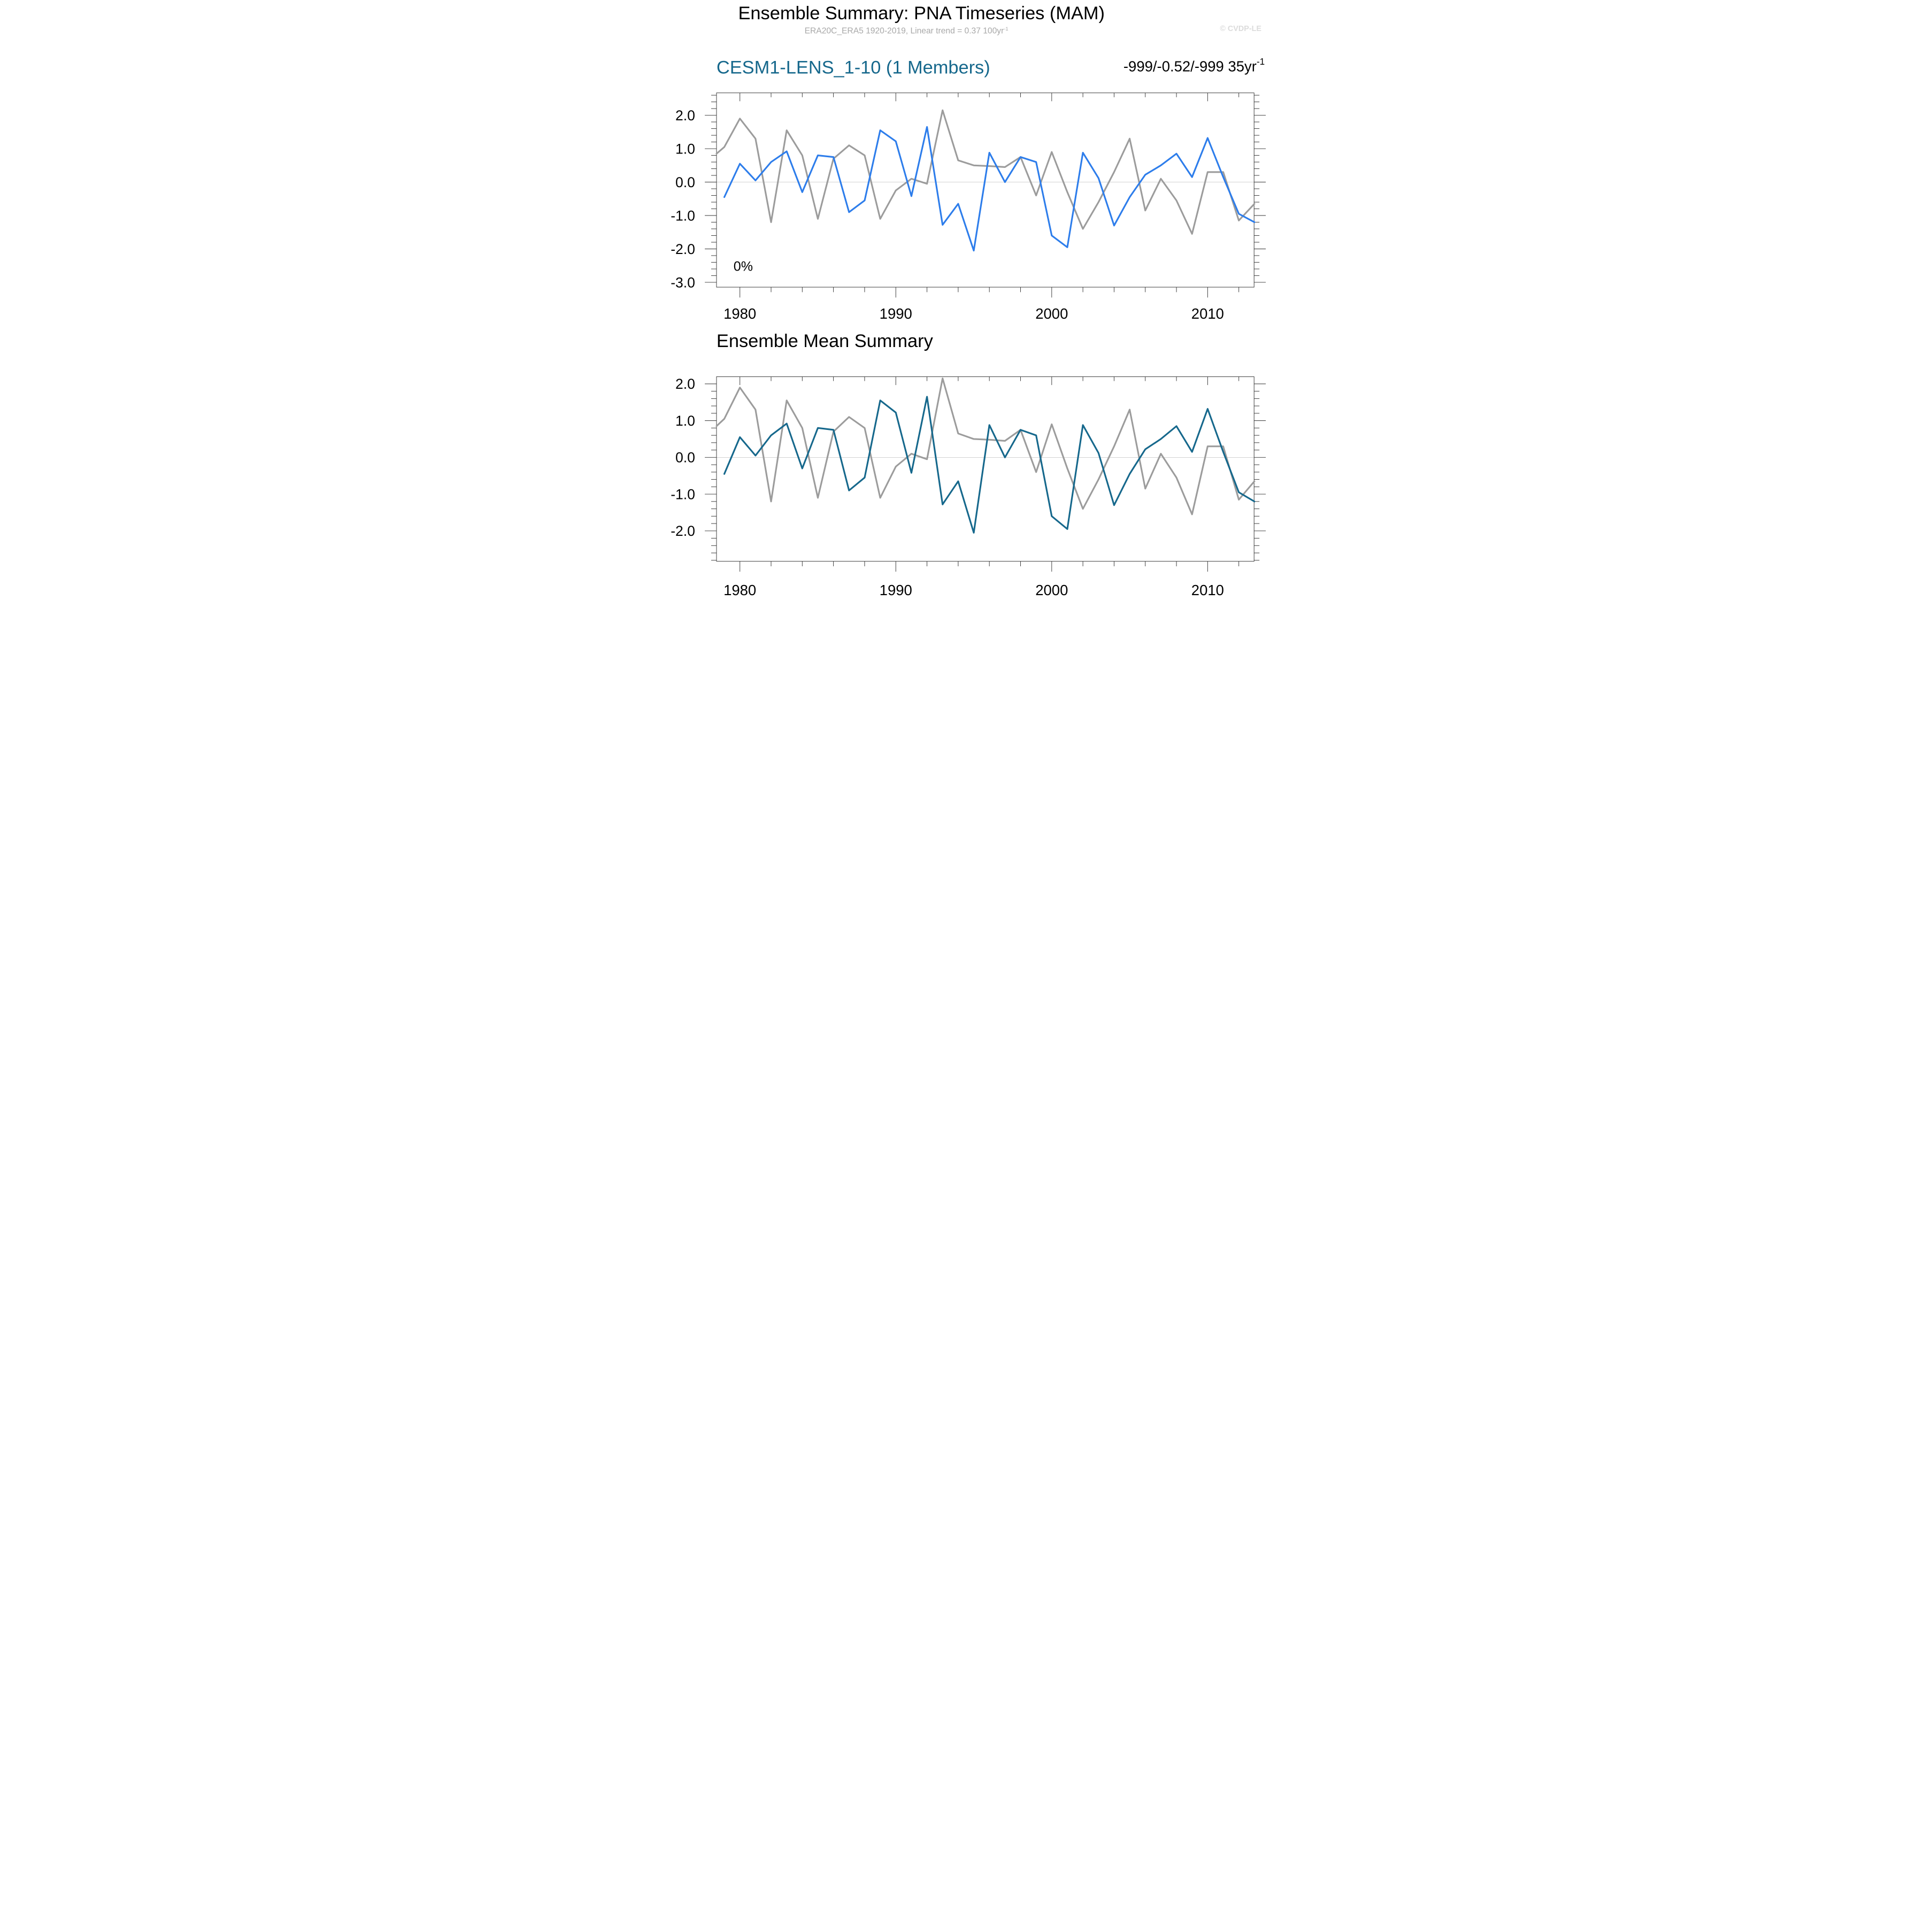  I want to click on panel2-title: Ensemble Mean Summary, so click(825, 341).